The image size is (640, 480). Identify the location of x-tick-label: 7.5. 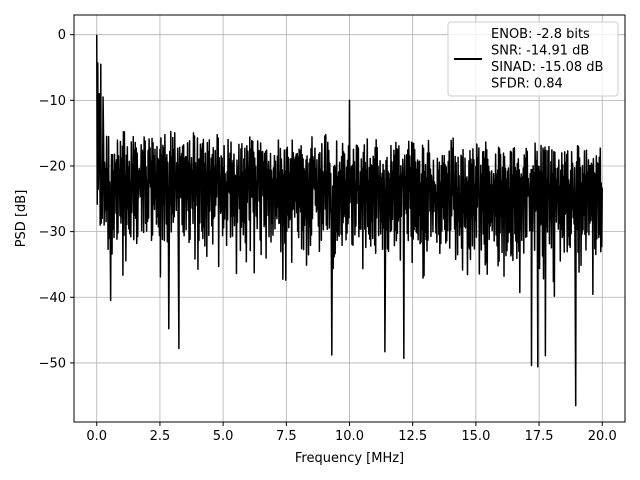
(286, 436).